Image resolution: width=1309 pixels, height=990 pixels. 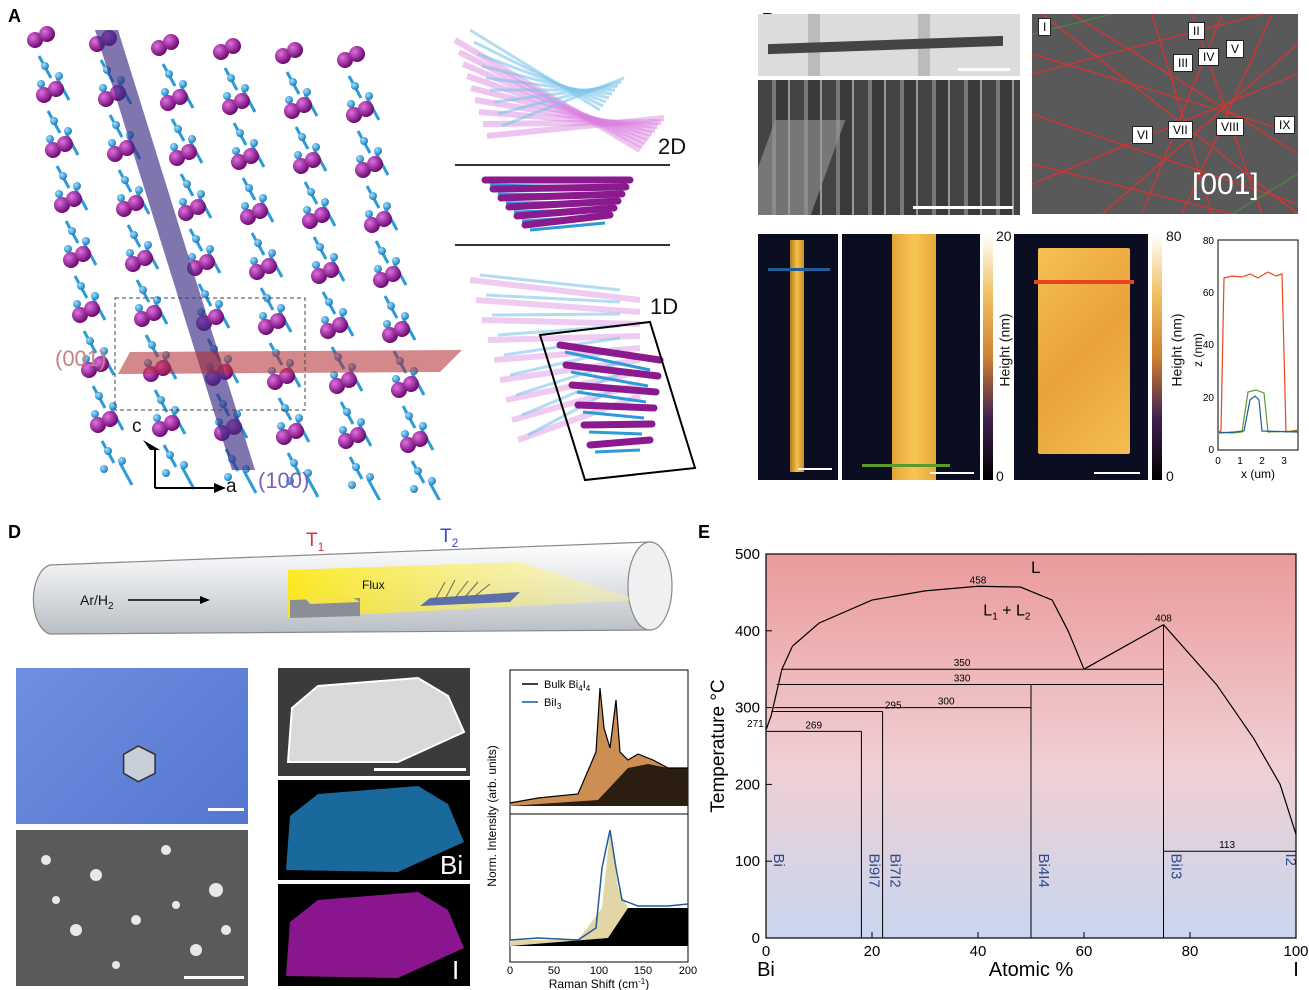 What do you see at coordinates (664, 306) in the screenshot?
I see `label-1d: 1D` at bounding box center [664, 306].